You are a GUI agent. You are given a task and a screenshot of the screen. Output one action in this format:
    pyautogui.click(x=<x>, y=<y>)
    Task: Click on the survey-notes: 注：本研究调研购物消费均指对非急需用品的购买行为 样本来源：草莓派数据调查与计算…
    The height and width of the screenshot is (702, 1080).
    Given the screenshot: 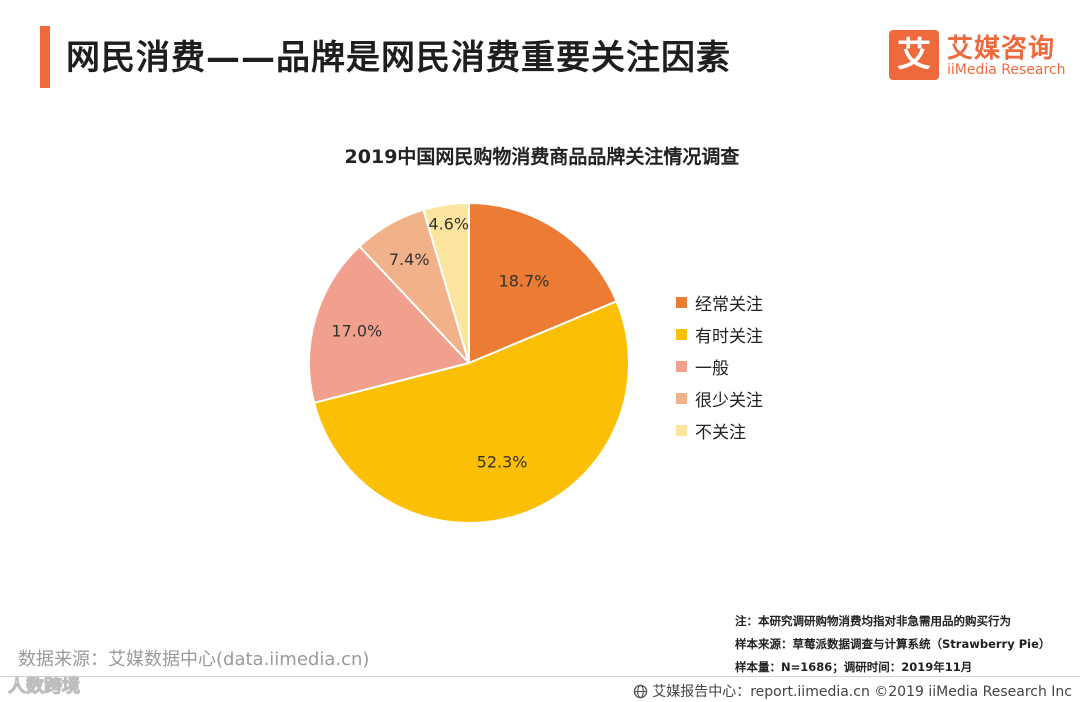 What is the action you would take?
    pyautogui.click(x=892, y=644)
    